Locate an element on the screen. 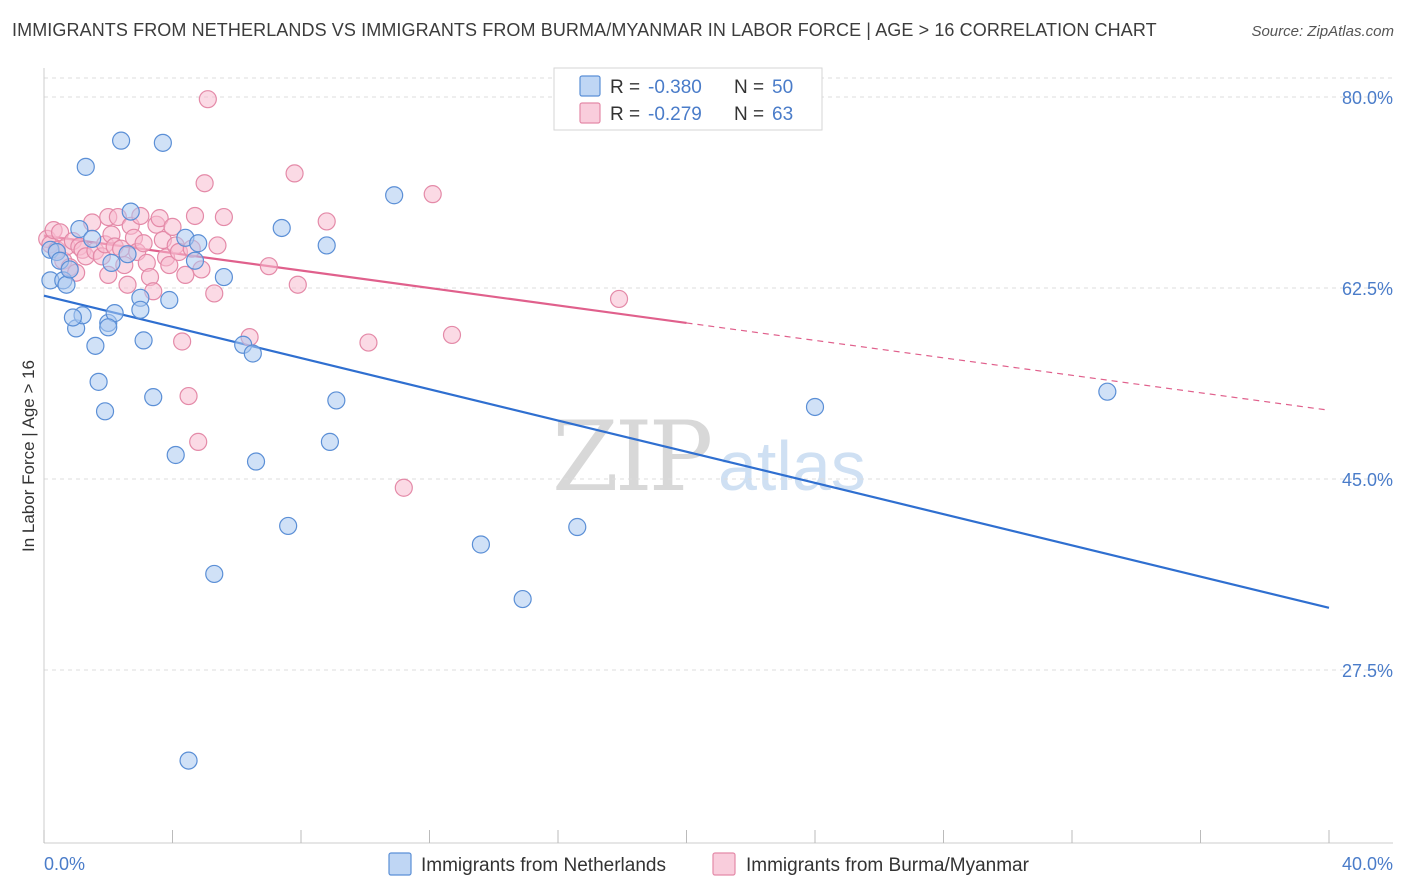 The width and height of the screenshot is (1406, 892). x-tick-label-max: 40.0% is located at coordinates (1367, 864).